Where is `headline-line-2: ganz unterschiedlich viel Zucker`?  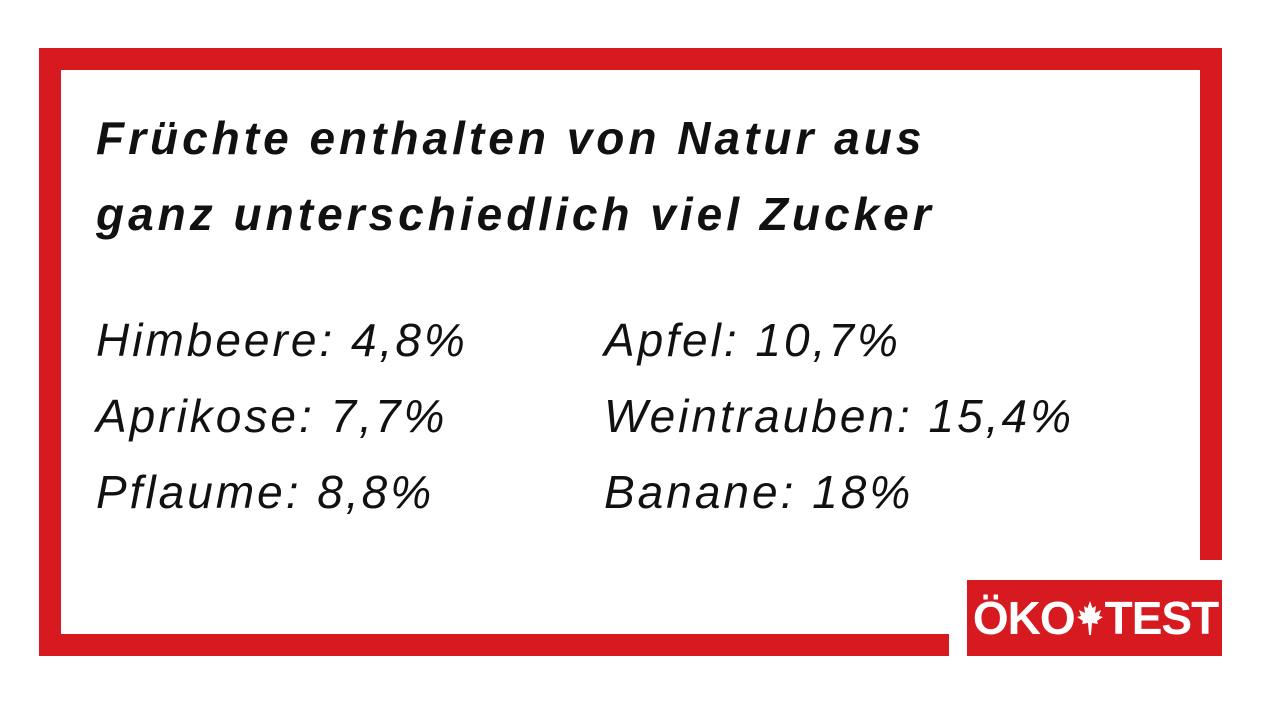 headline-line-2: ganz unterschiedlich viel Zucker is located at coordinates (515, 214).